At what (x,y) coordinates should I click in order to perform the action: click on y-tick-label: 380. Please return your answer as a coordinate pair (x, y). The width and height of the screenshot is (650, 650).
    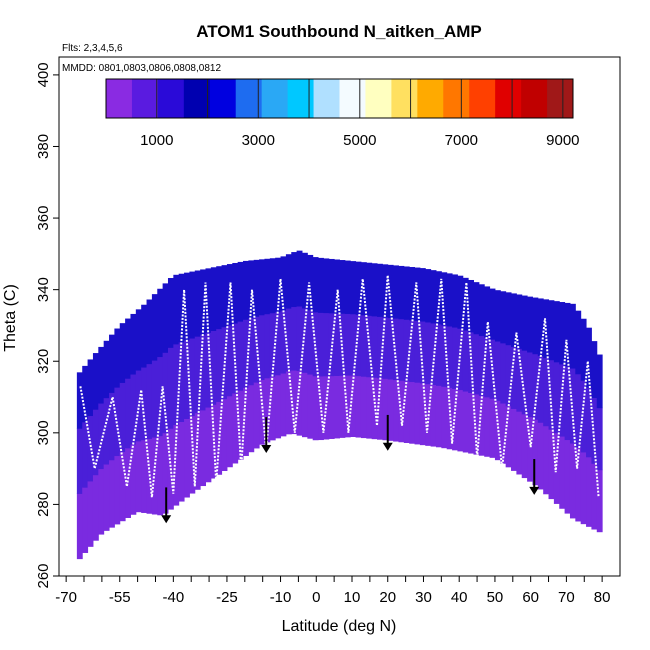
    Looking at the image, I should click on (43, 146).